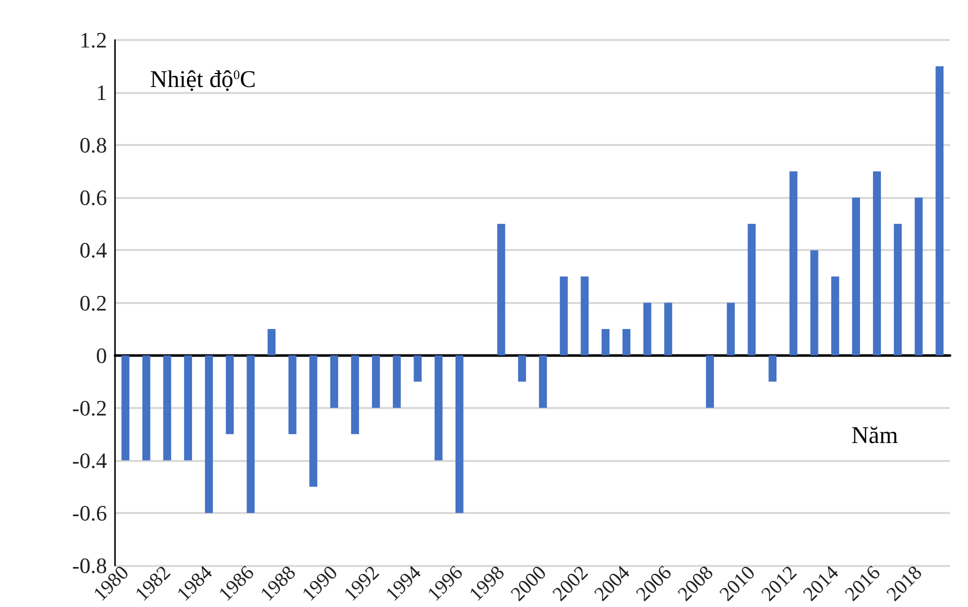  What do you see at coordinates (93, 145) in the screenshot?
I see `y-tick-label: 0.8` at bounding box center [93, 145].